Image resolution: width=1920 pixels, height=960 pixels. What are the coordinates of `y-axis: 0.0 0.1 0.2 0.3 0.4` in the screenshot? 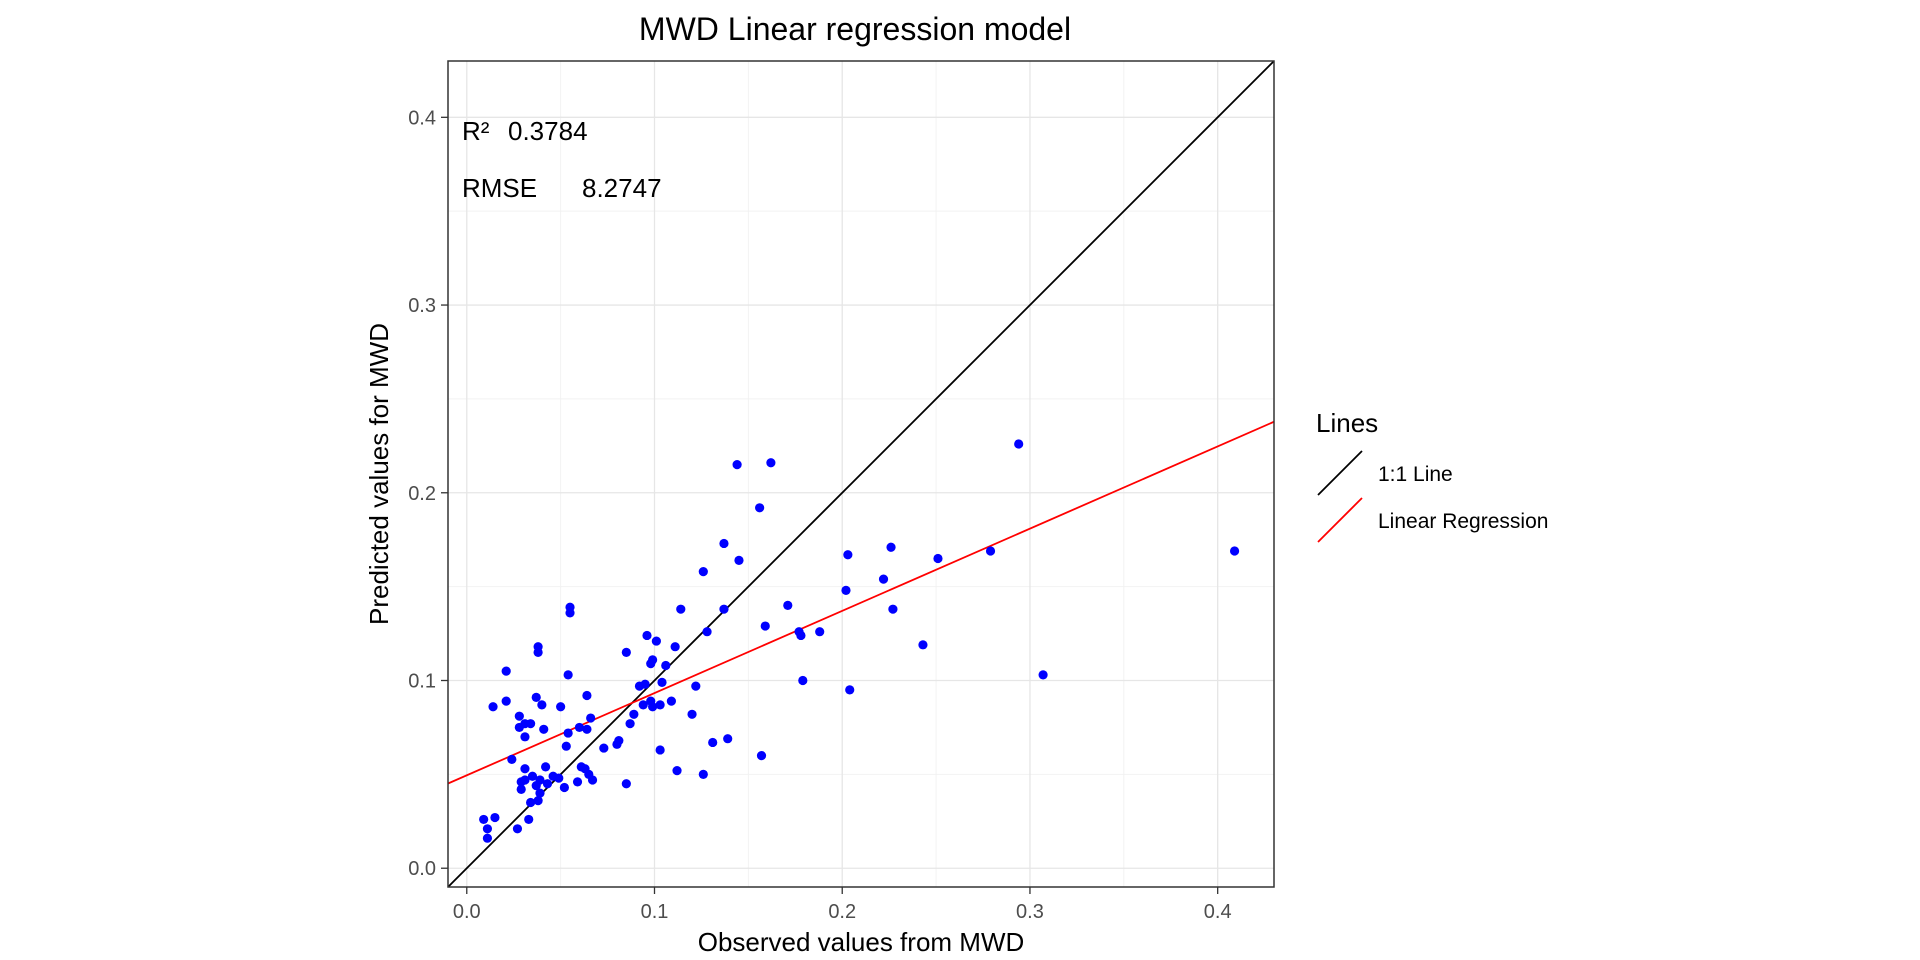 It's located at (428, 493).